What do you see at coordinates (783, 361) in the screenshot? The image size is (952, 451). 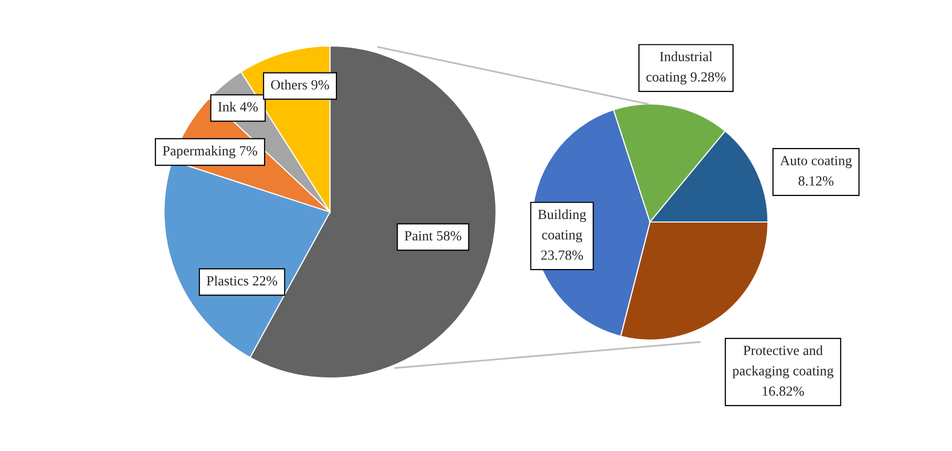 I see `slice-label: Protective and packaging coating` at bounding box center [783, 361].